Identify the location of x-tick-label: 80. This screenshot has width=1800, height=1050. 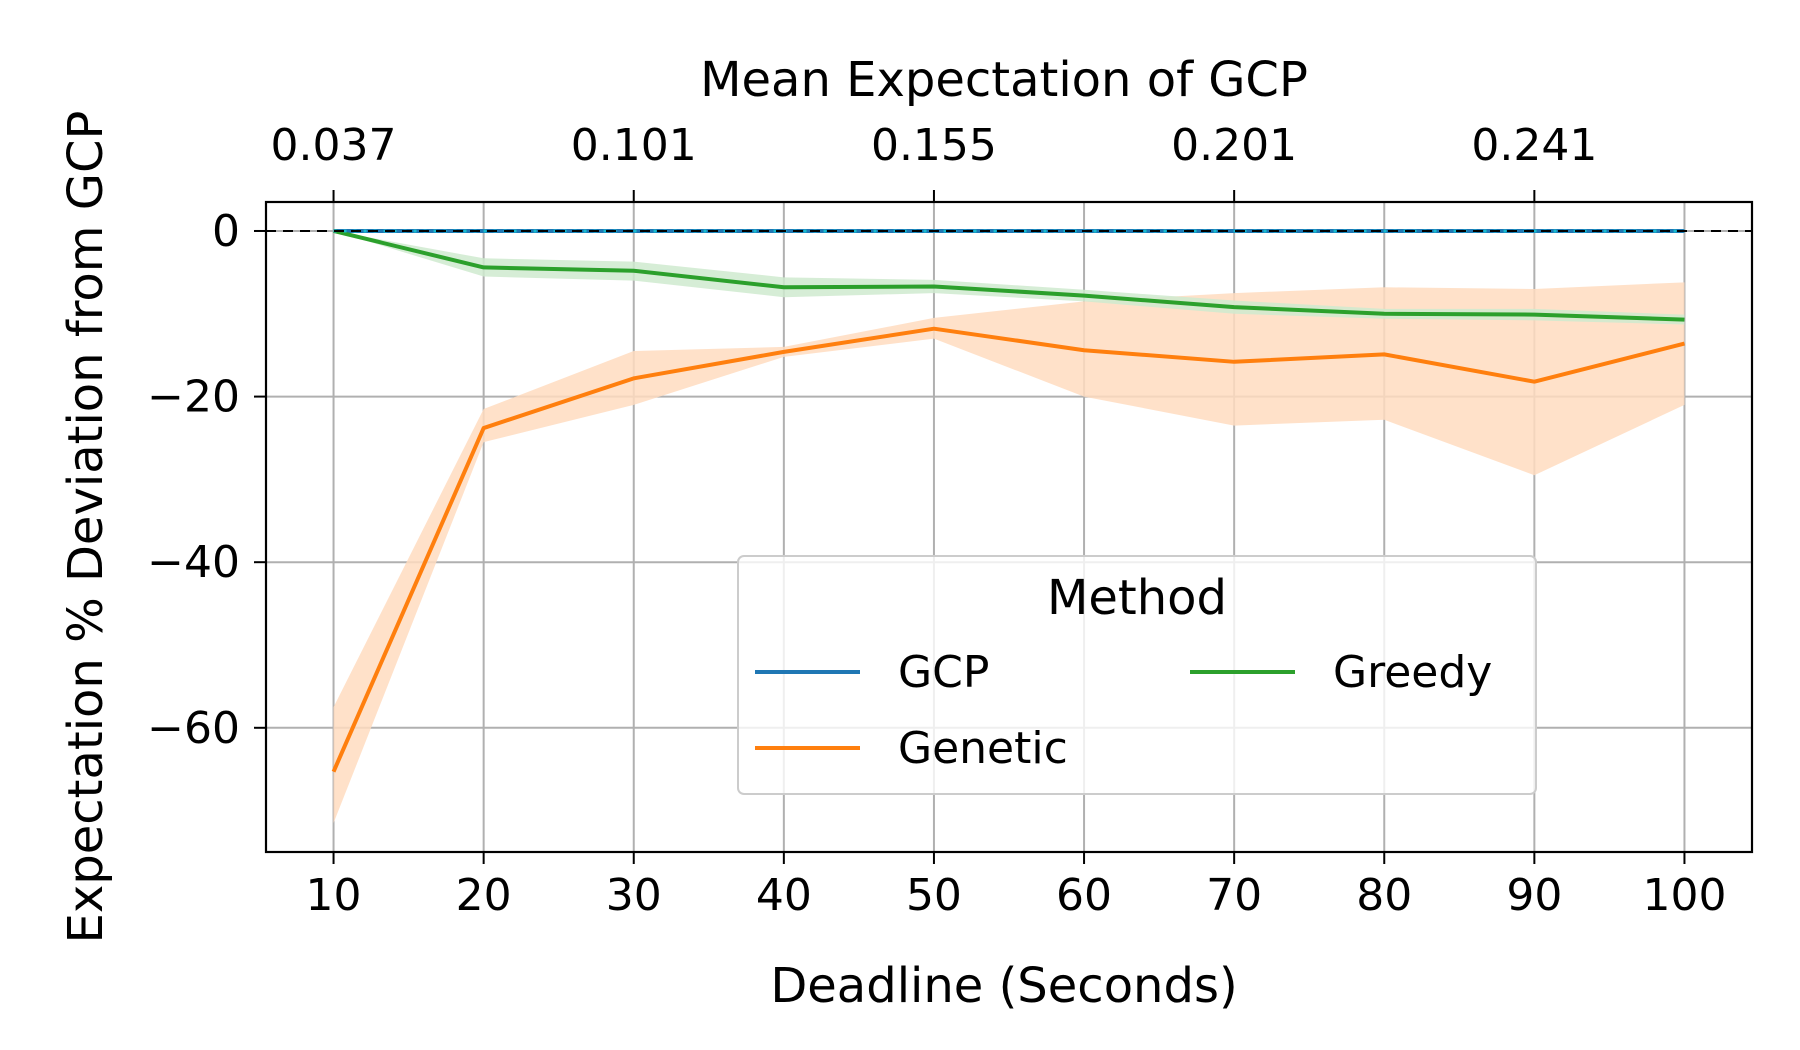
(1384, 895).